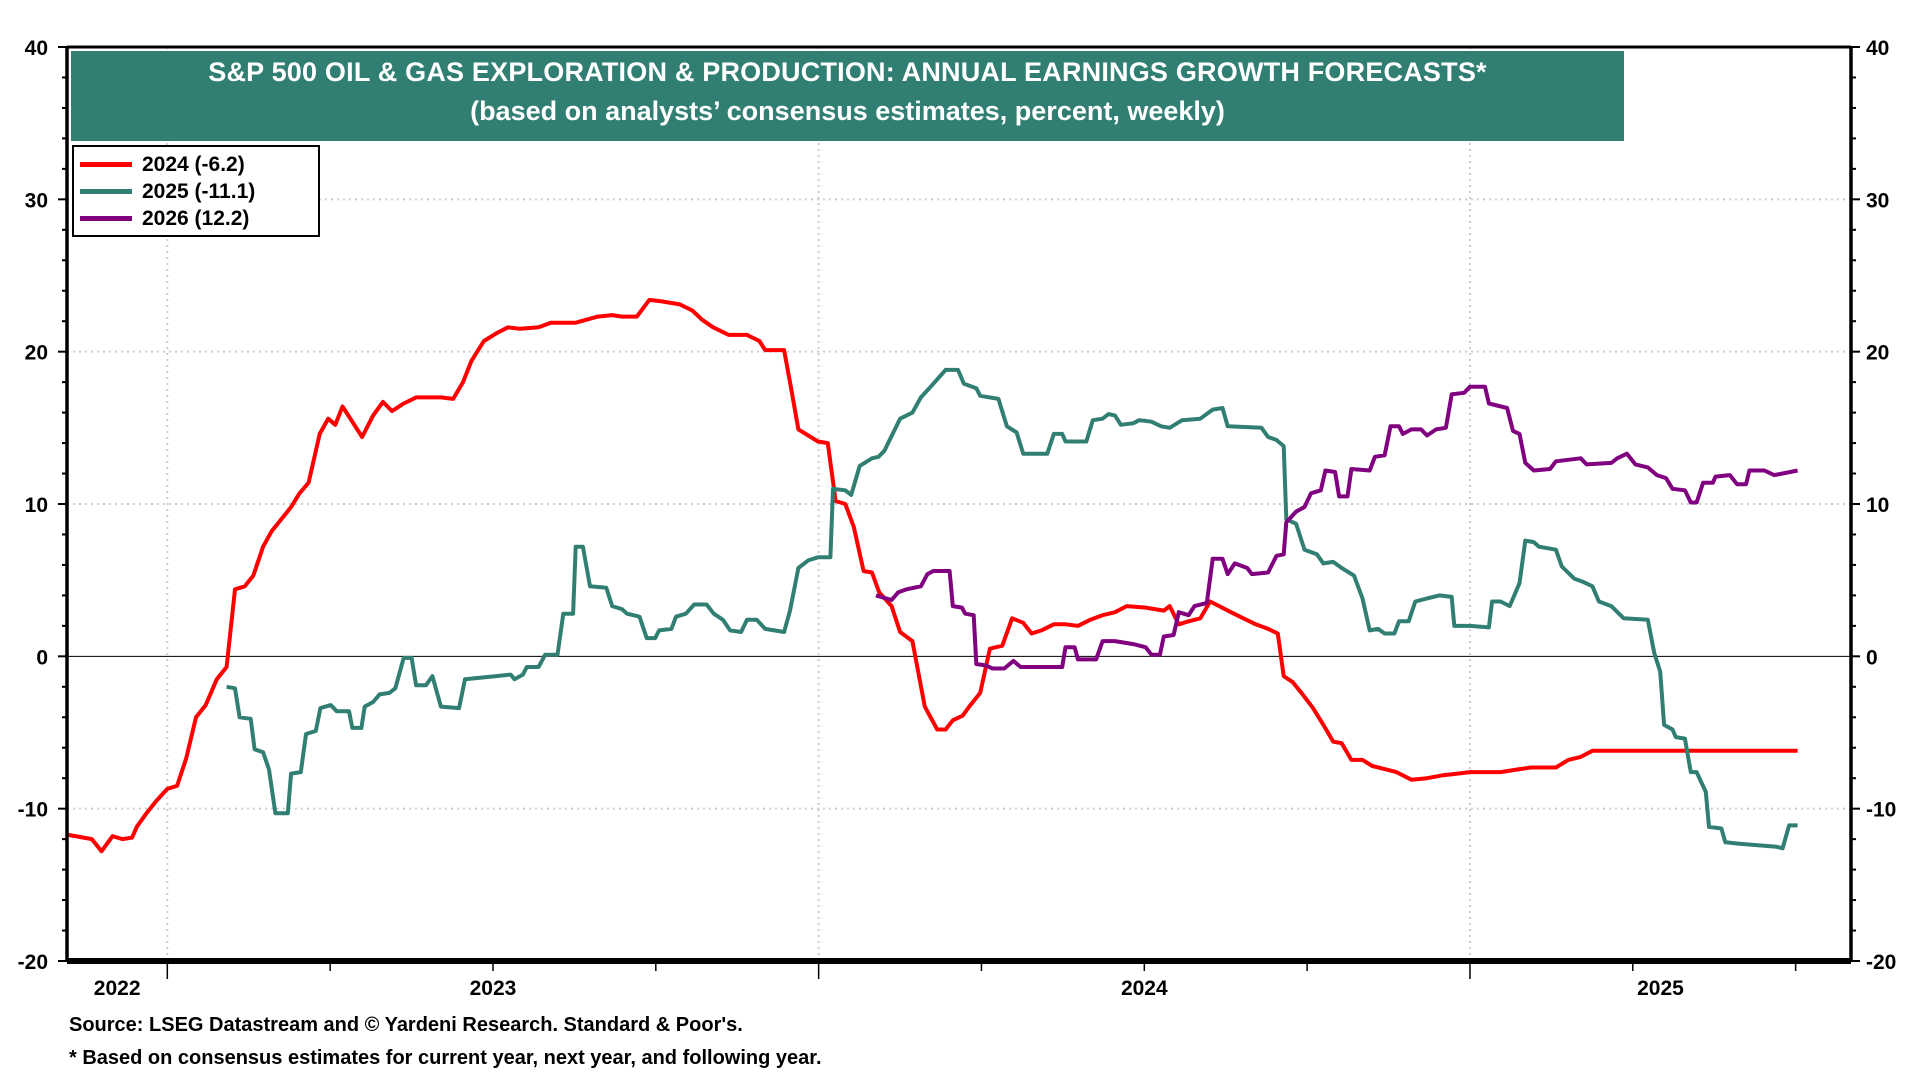  Describe the element at coordinates (36, 200) in the screenshot. I see `y-tick-label-left: 30` at that location.